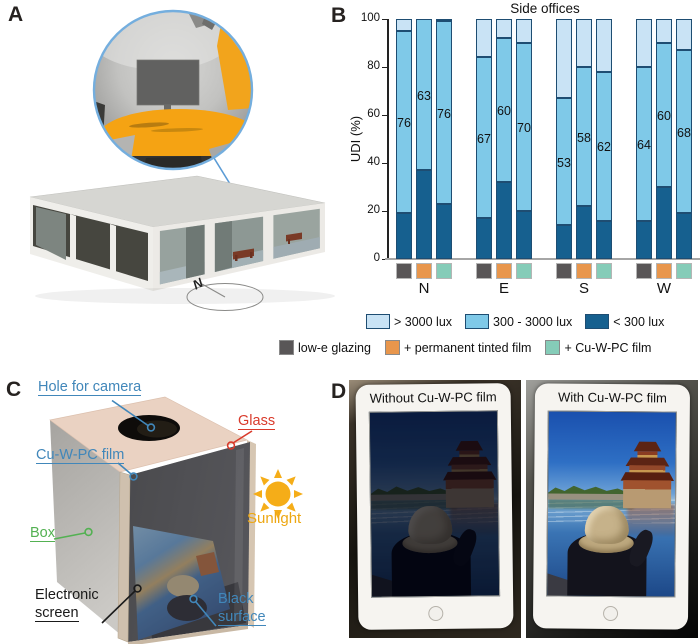 The height and width of the screenshot is (644, 700). Describe the element at coordinates (644, 144) in the screenshot. I see `bar-value-label: 64` at that location.